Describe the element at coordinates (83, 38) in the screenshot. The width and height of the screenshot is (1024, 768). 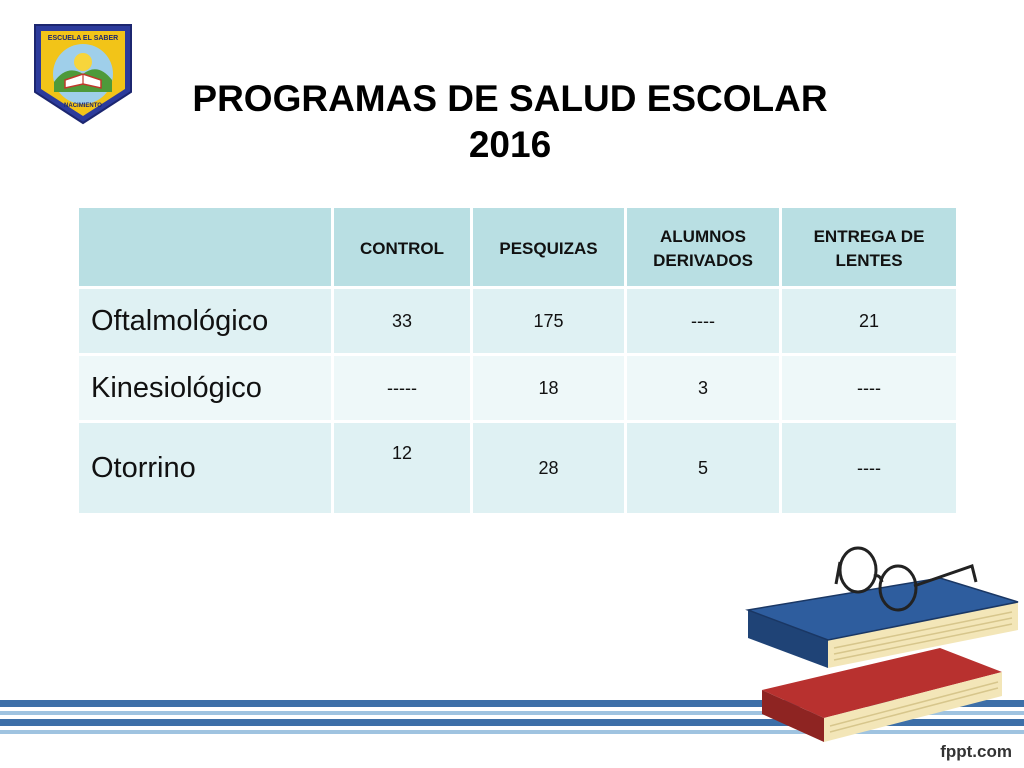
I see `svg-text: ESCUELA EL SABER` at that location.